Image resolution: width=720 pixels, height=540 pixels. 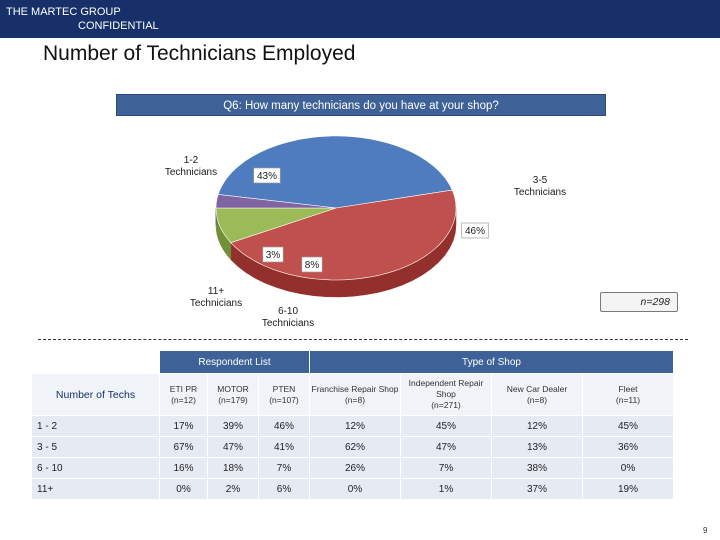 I want to click on table-cell: 36%, so click(x=628, y=447).